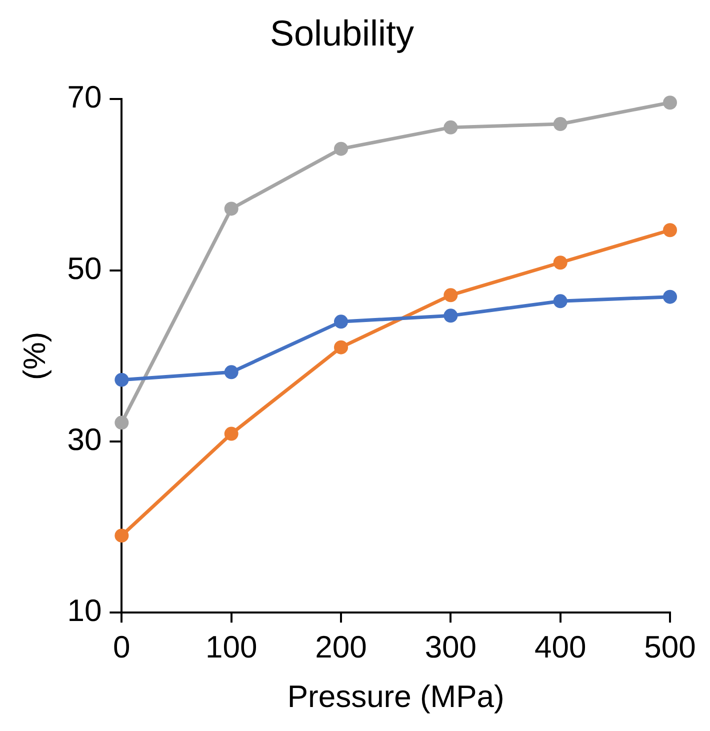 The width and height of the screenshot is (710, 731). What do you see at coordinates (341, 647) in the screenshot?
I see `x-tick-label: 200` at bounding box center [341, 647].